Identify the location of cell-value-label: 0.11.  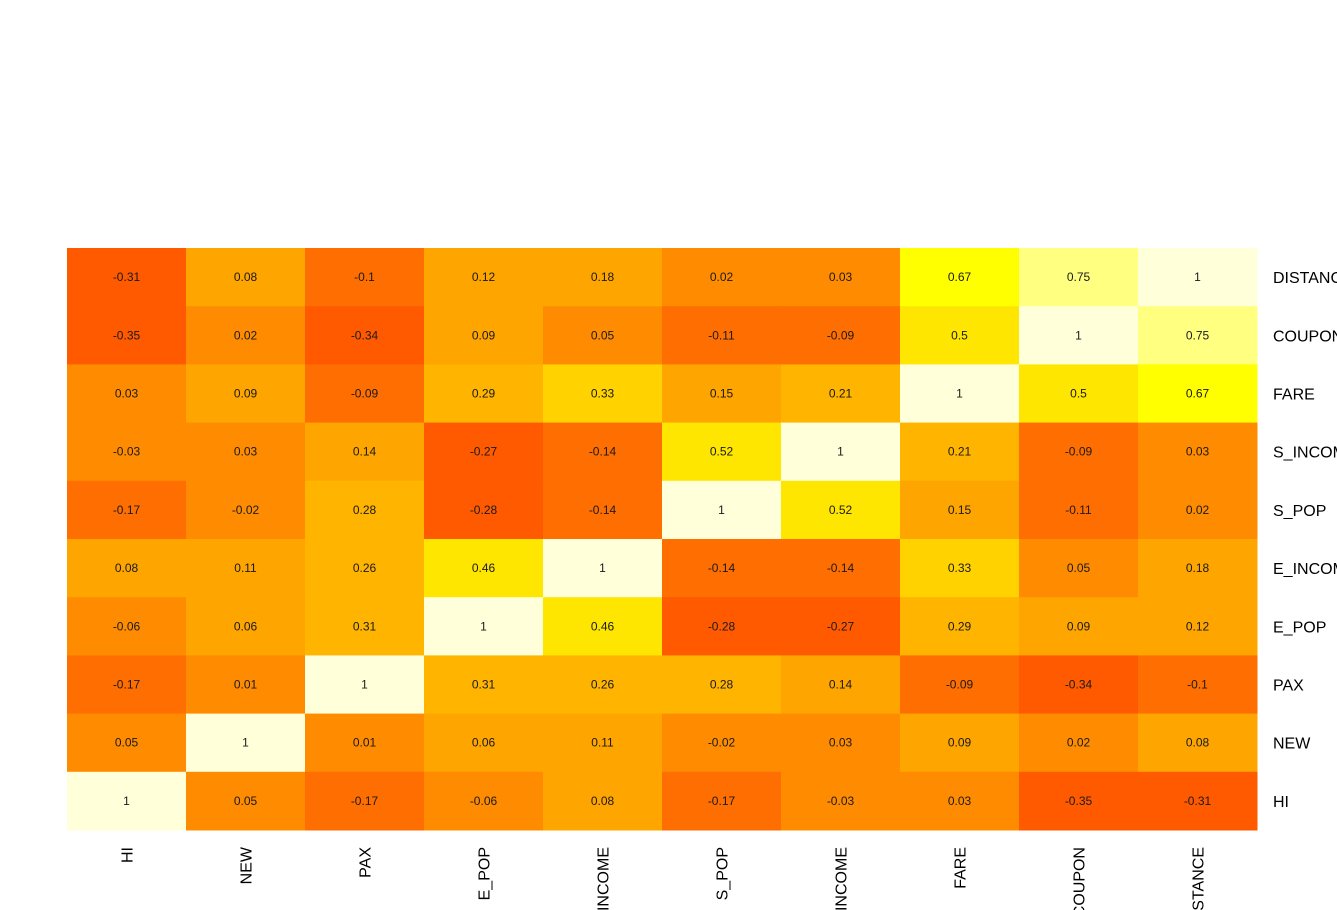
(245, 568).